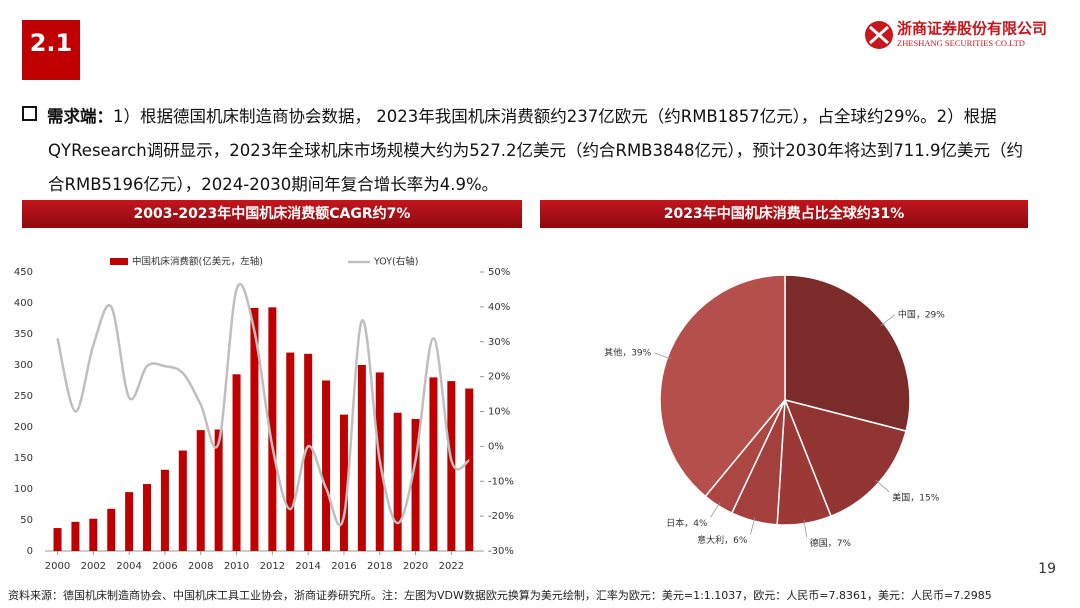 The width and height of the screenshot is (1080, 608). What do you see at coordinates (272, 566) in the screenshot?
I see `x-tick-label: 2012` at bounding box center [272, 566].